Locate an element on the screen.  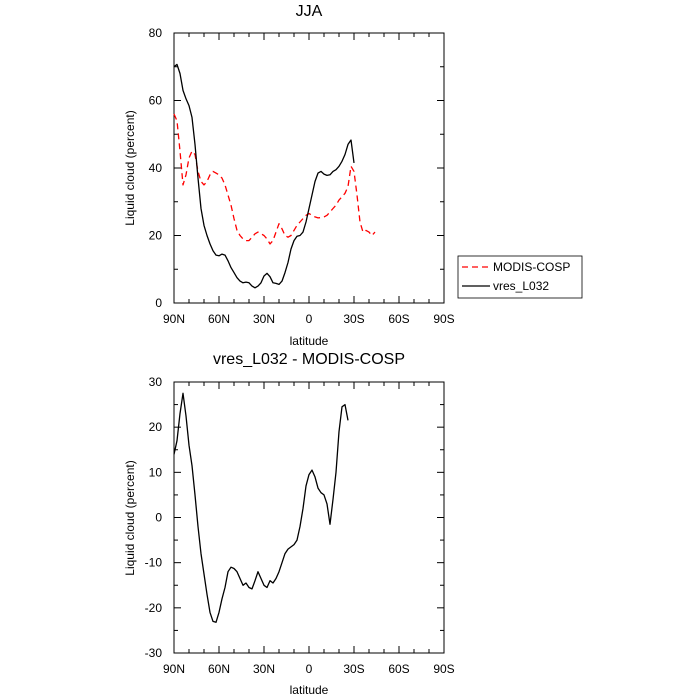
y-tick-label: -10 is located at coordinates (154, 563).